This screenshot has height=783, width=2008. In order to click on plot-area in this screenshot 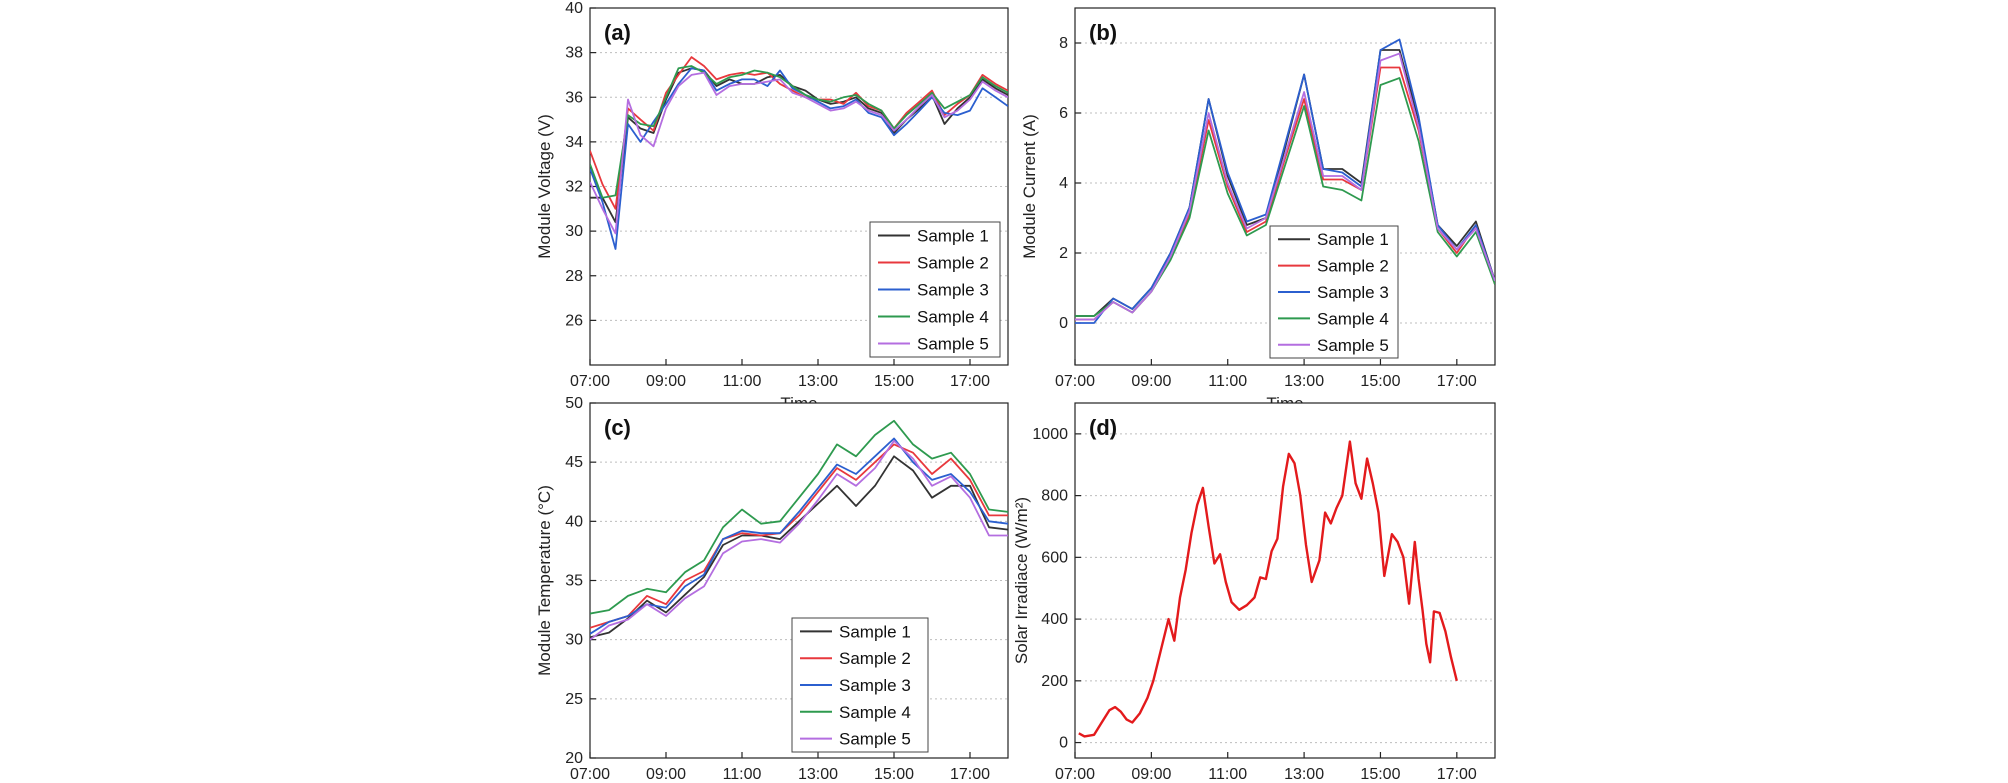, I will do `click(1285, 580)`.